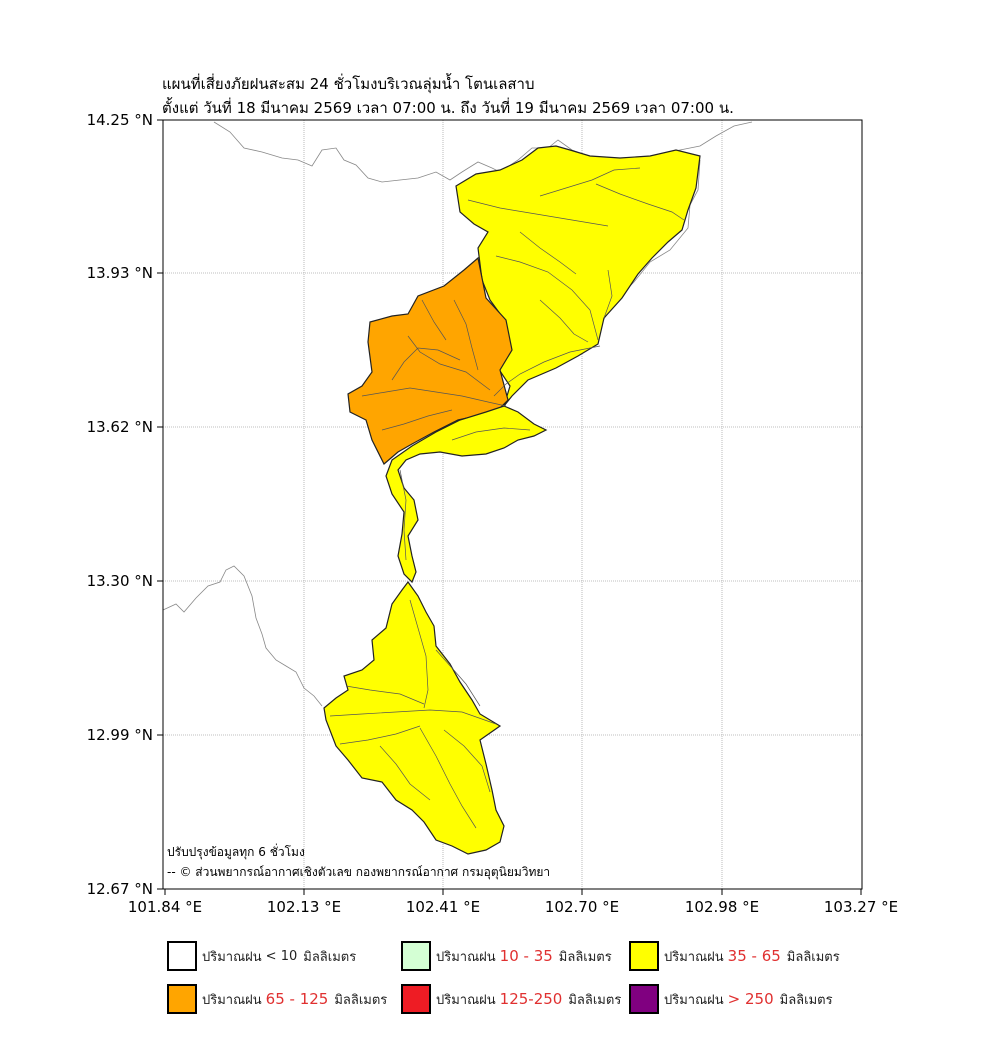 This screenshot has width=1000, height=1050. I want to click on legend-range: 65 - 125, so click(297, 999).